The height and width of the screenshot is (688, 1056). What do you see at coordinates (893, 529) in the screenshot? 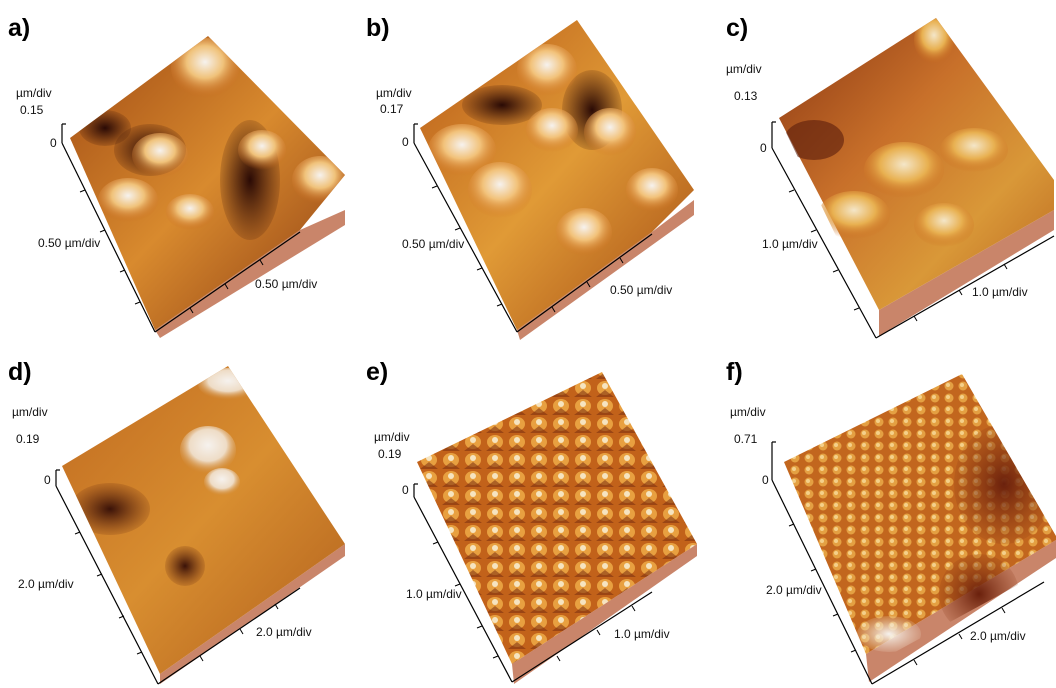
I see `afm-surface-plot: µm/div 0.71 0 2.0 µm/div 2.0 µm/div` at bounding box center [893, 529].